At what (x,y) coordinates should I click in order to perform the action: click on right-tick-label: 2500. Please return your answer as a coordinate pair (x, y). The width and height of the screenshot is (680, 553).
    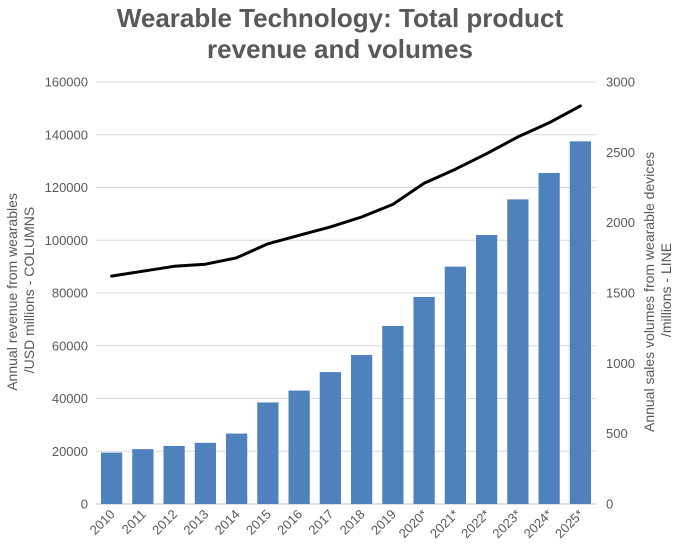
    Looking at the image, I should click on (620, 152).